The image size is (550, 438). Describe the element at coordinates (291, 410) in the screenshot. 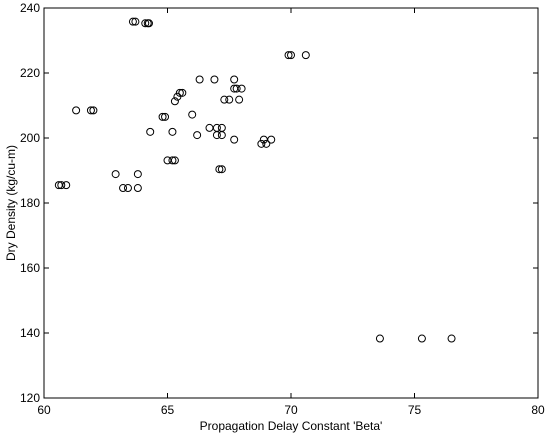

I see `x-tick-label: 70` at that location.